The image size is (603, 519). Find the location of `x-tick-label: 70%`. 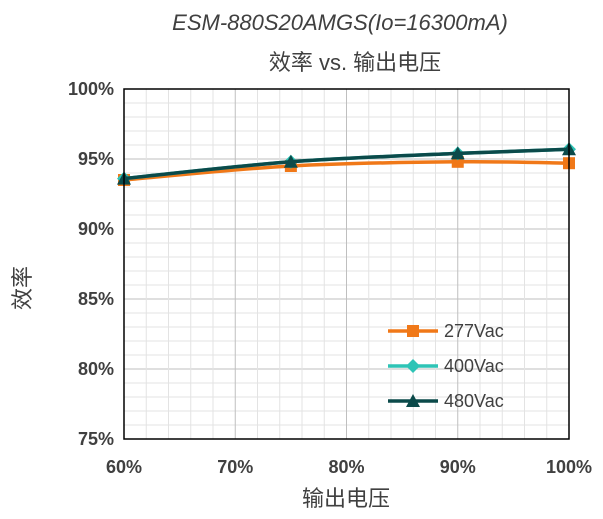

x-tick-label: 70% is located at coordinates (235, 467).